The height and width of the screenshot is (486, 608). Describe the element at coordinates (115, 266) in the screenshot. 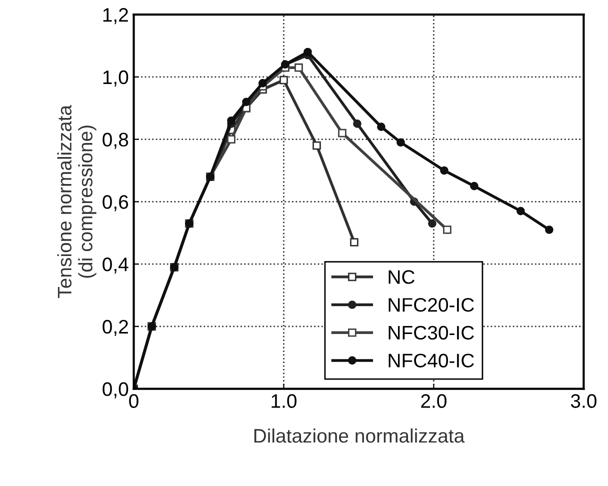

I see `y-tick-label: 0,4` at that location.